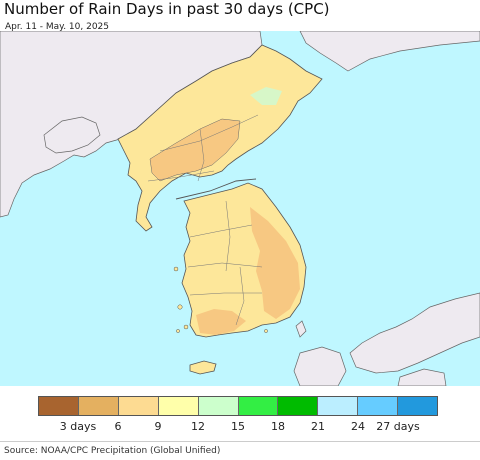 The width and height of the screenshot is (480, 460). I want to click on jeju-island, so click(203, 367).